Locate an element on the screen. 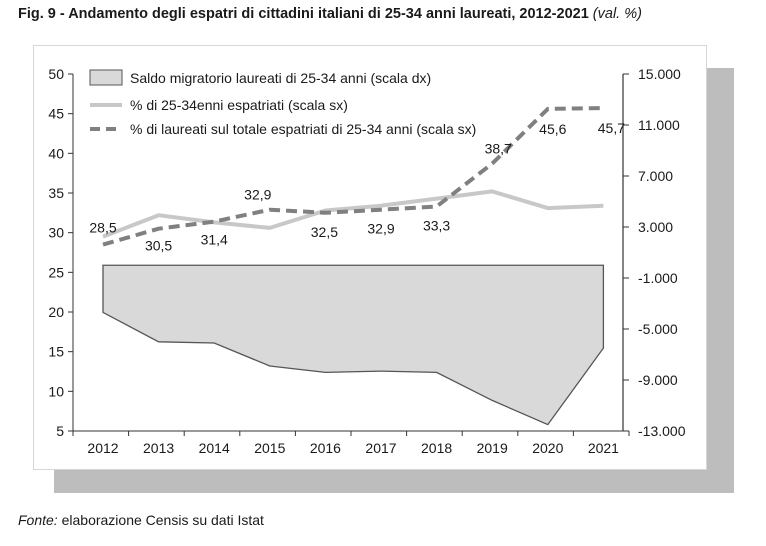  left-tick-label: 25 is located at coordinates (56, 272).